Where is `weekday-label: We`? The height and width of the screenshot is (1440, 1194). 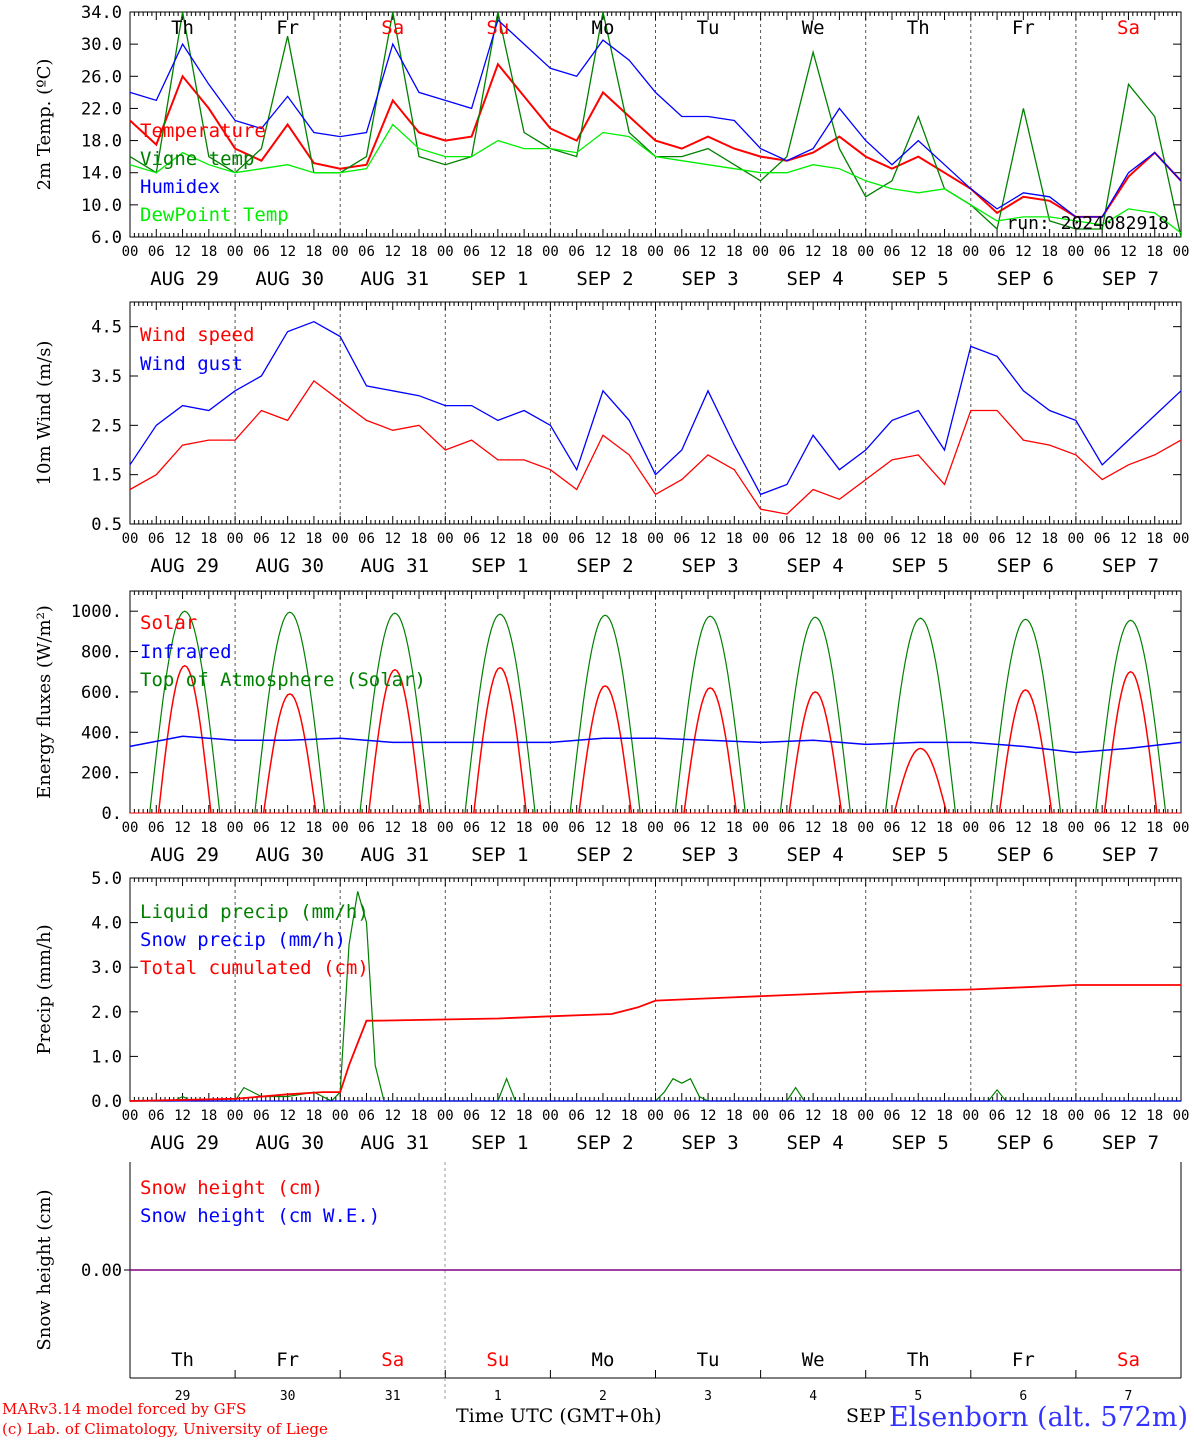
weekday-label: We is located at coordinates (813, 28).